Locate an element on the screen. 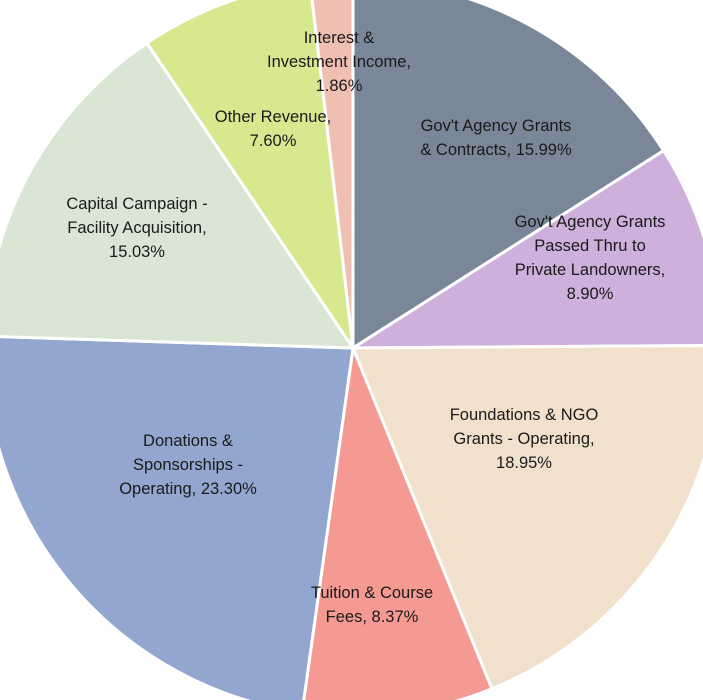  slice-label-line: Facility Acquisition, is located at coordinates (136, 228).